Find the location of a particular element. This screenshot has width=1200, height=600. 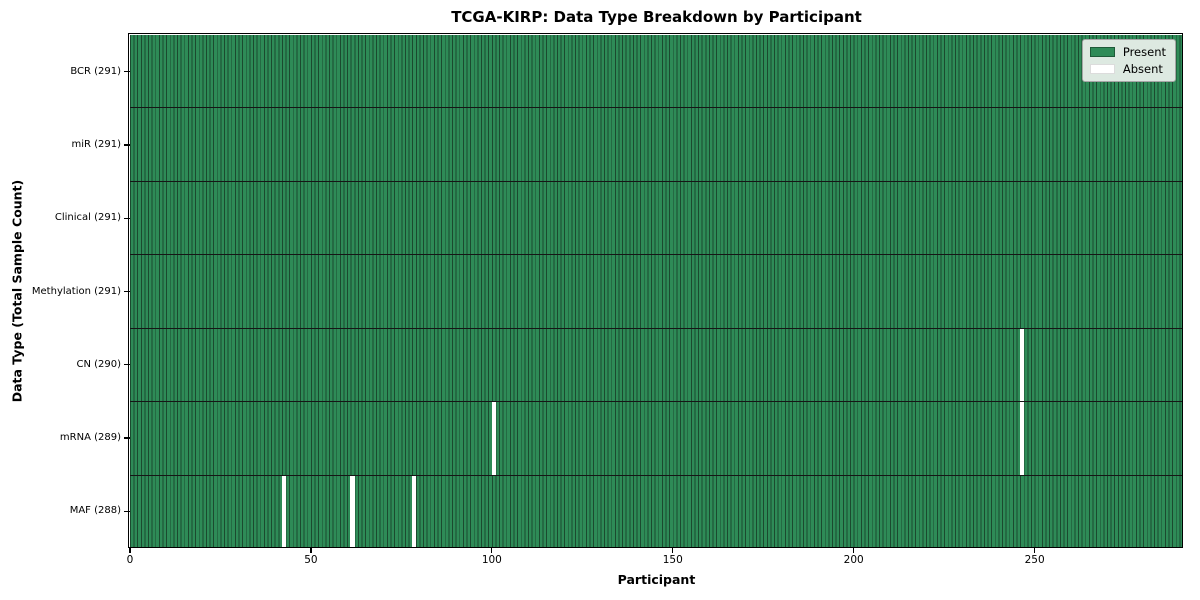

legend-swatch-absent is located at coordinates (1102, 69).